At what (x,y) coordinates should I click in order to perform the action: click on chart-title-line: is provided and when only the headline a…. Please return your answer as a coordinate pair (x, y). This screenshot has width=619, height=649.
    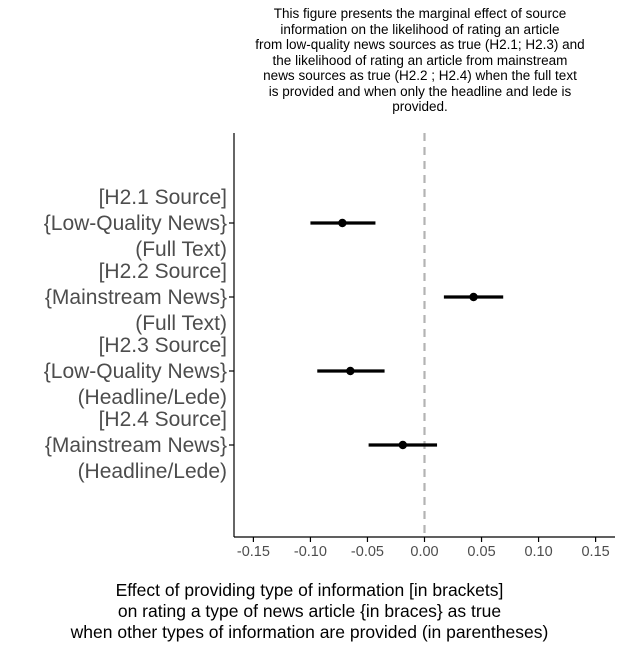
    Looking at the image, I should click on (420, 91).